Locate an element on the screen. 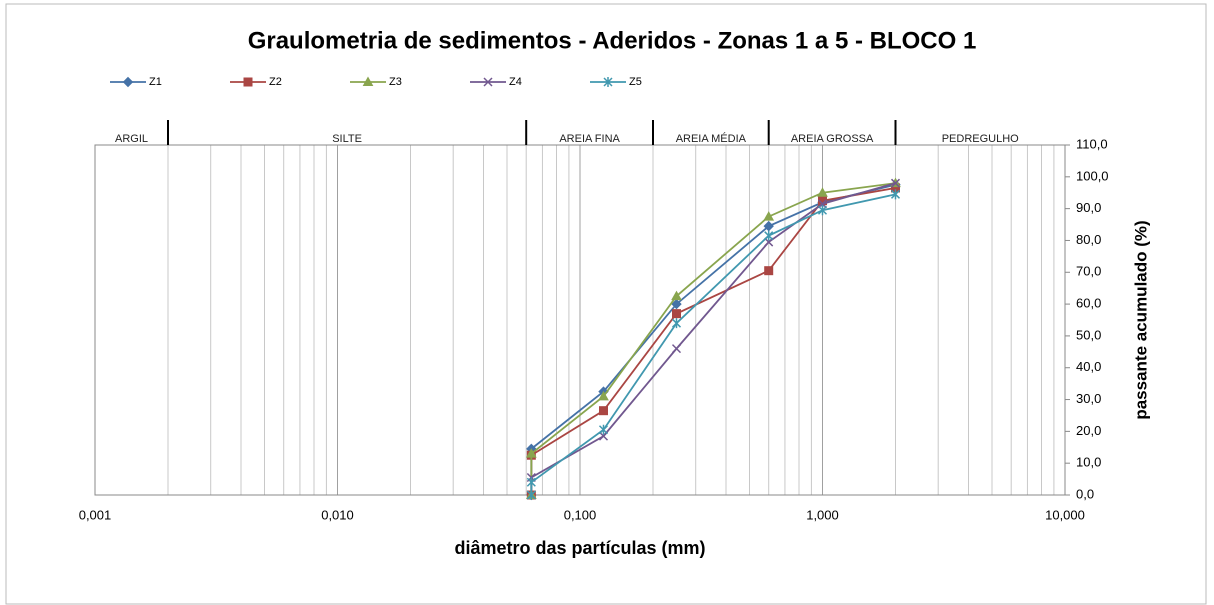  y-tick-label: 40,0 is located at coordinates (1088, 366).